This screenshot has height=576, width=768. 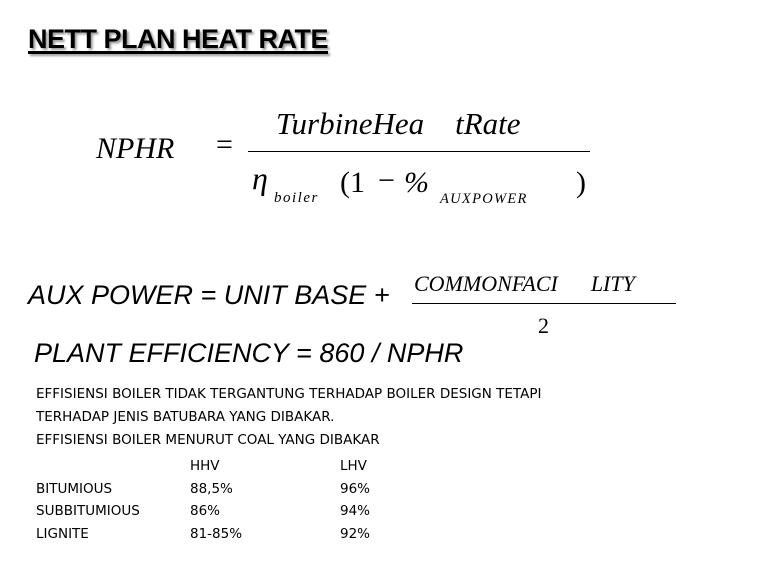 I want to click on percent-subscript: AUXPOWER, so click(x=484, y=199).